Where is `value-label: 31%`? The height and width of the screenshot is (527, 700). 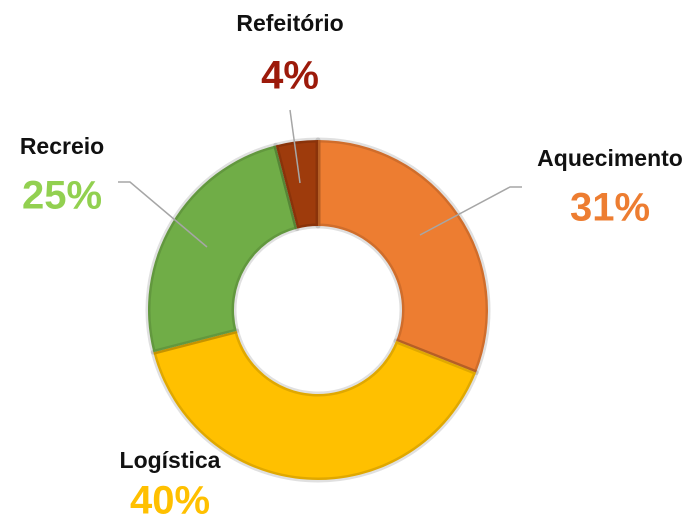
value-label: 31% is located at coordinates (610, 208).